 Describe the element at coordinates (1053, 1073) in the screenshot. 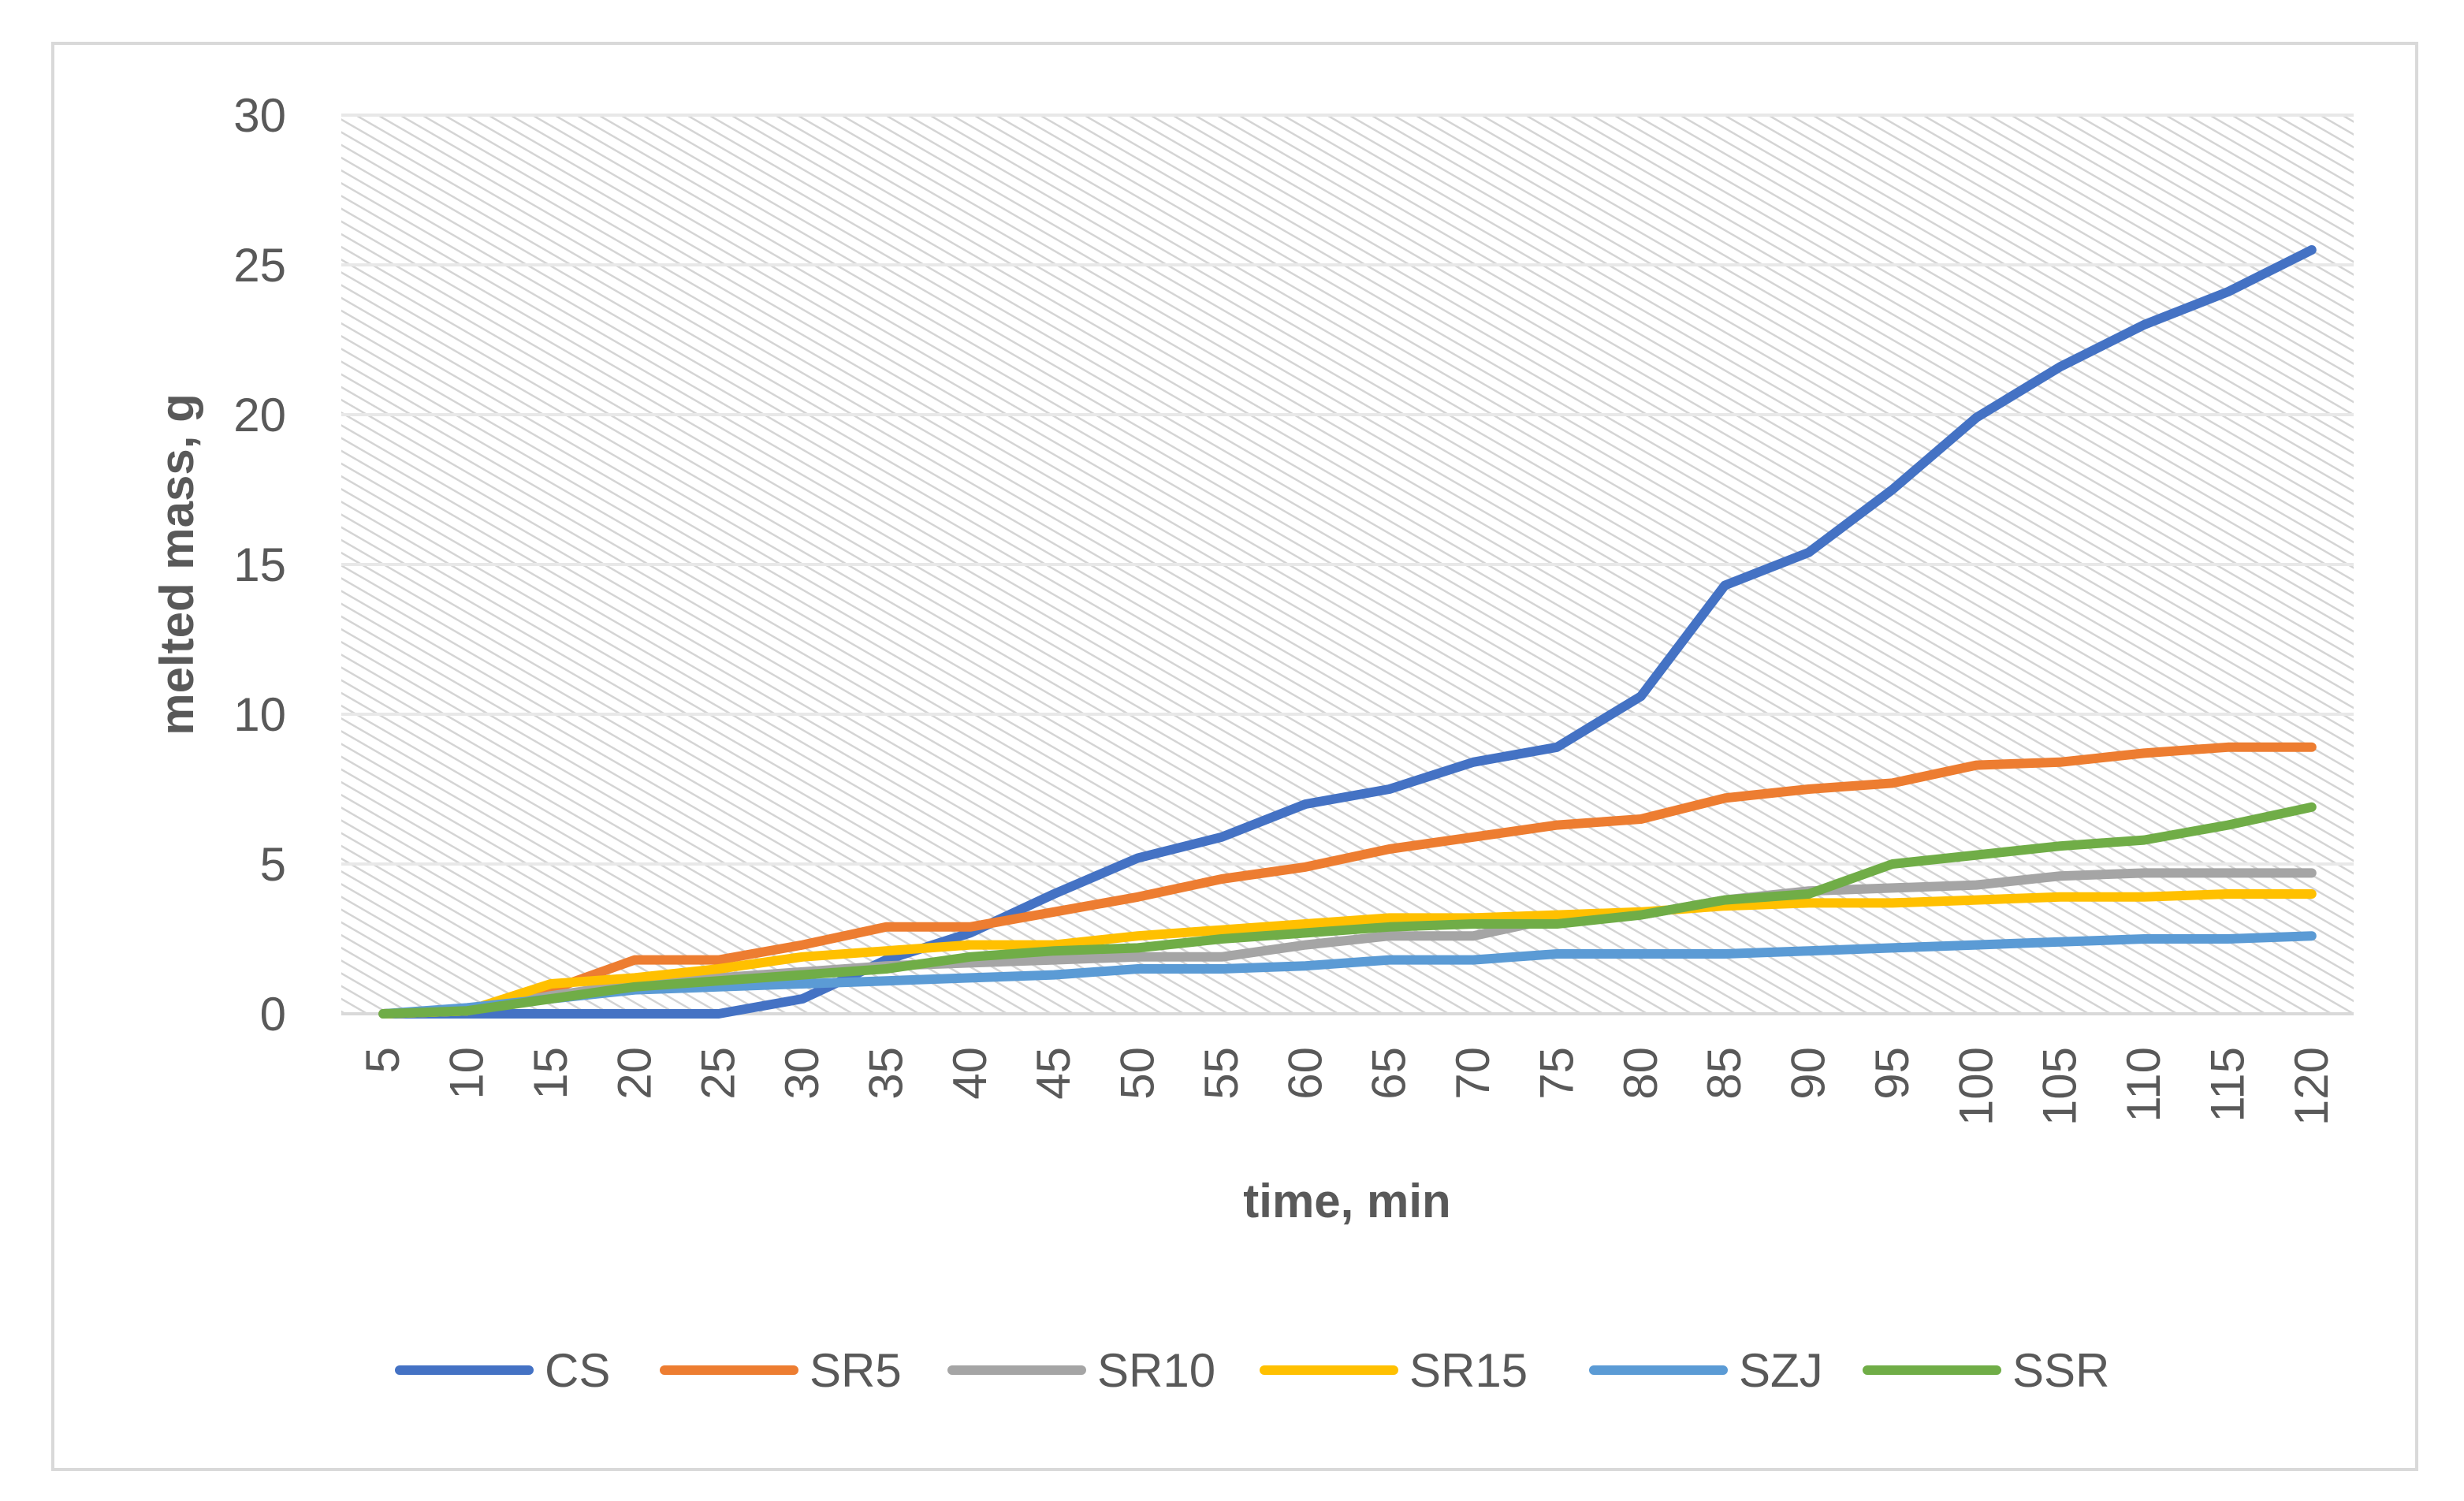

I see `x-tick-label: 45` at that location.